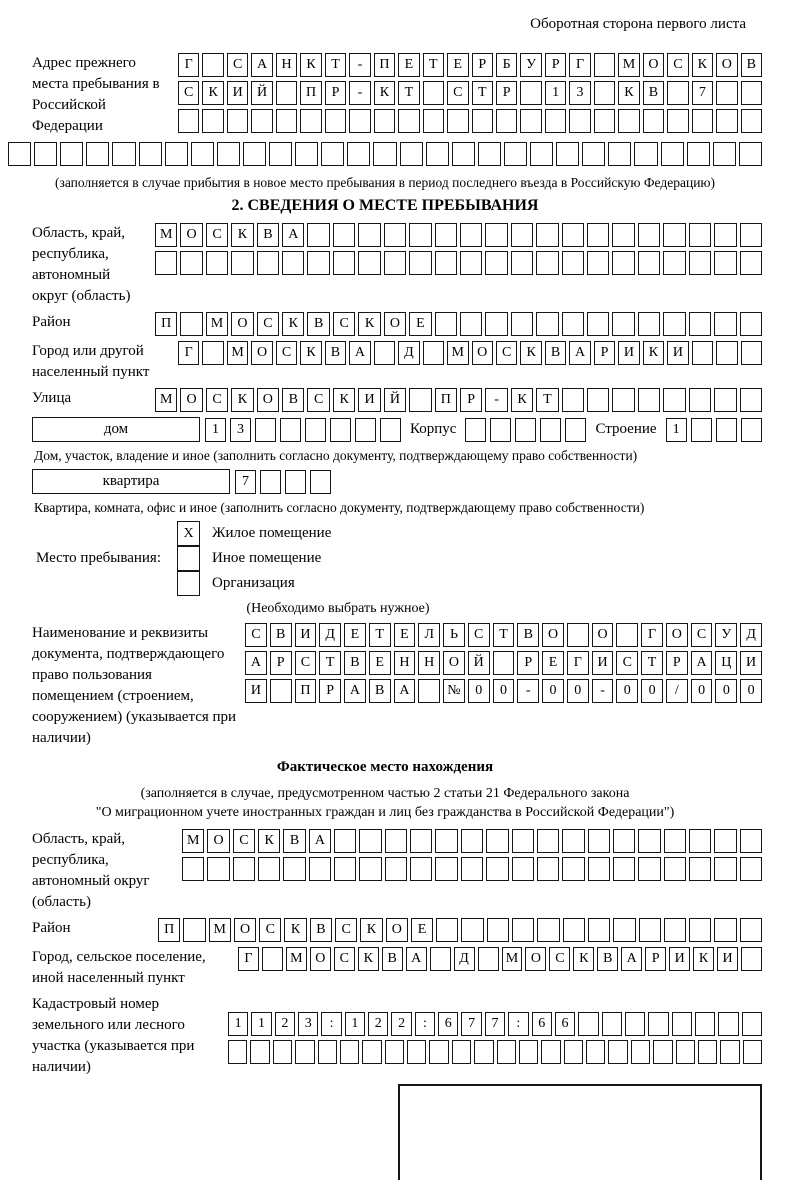  I want to click on place-type-checkbox, so click(188, 583).